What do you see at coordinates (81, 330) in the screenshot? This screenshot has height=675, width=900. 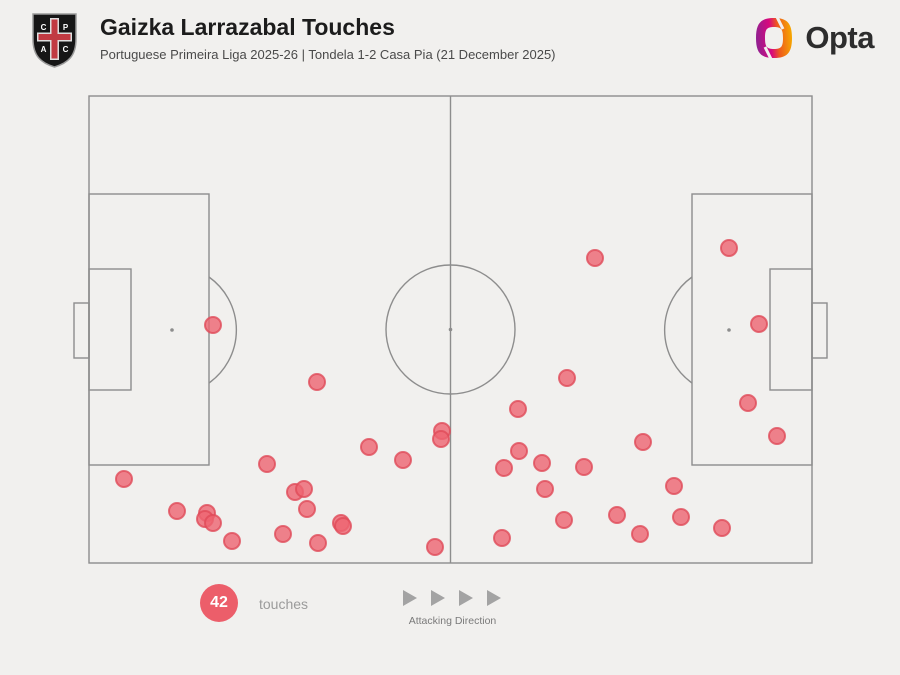 I see `goal-left` at bounding box center [81, 330].